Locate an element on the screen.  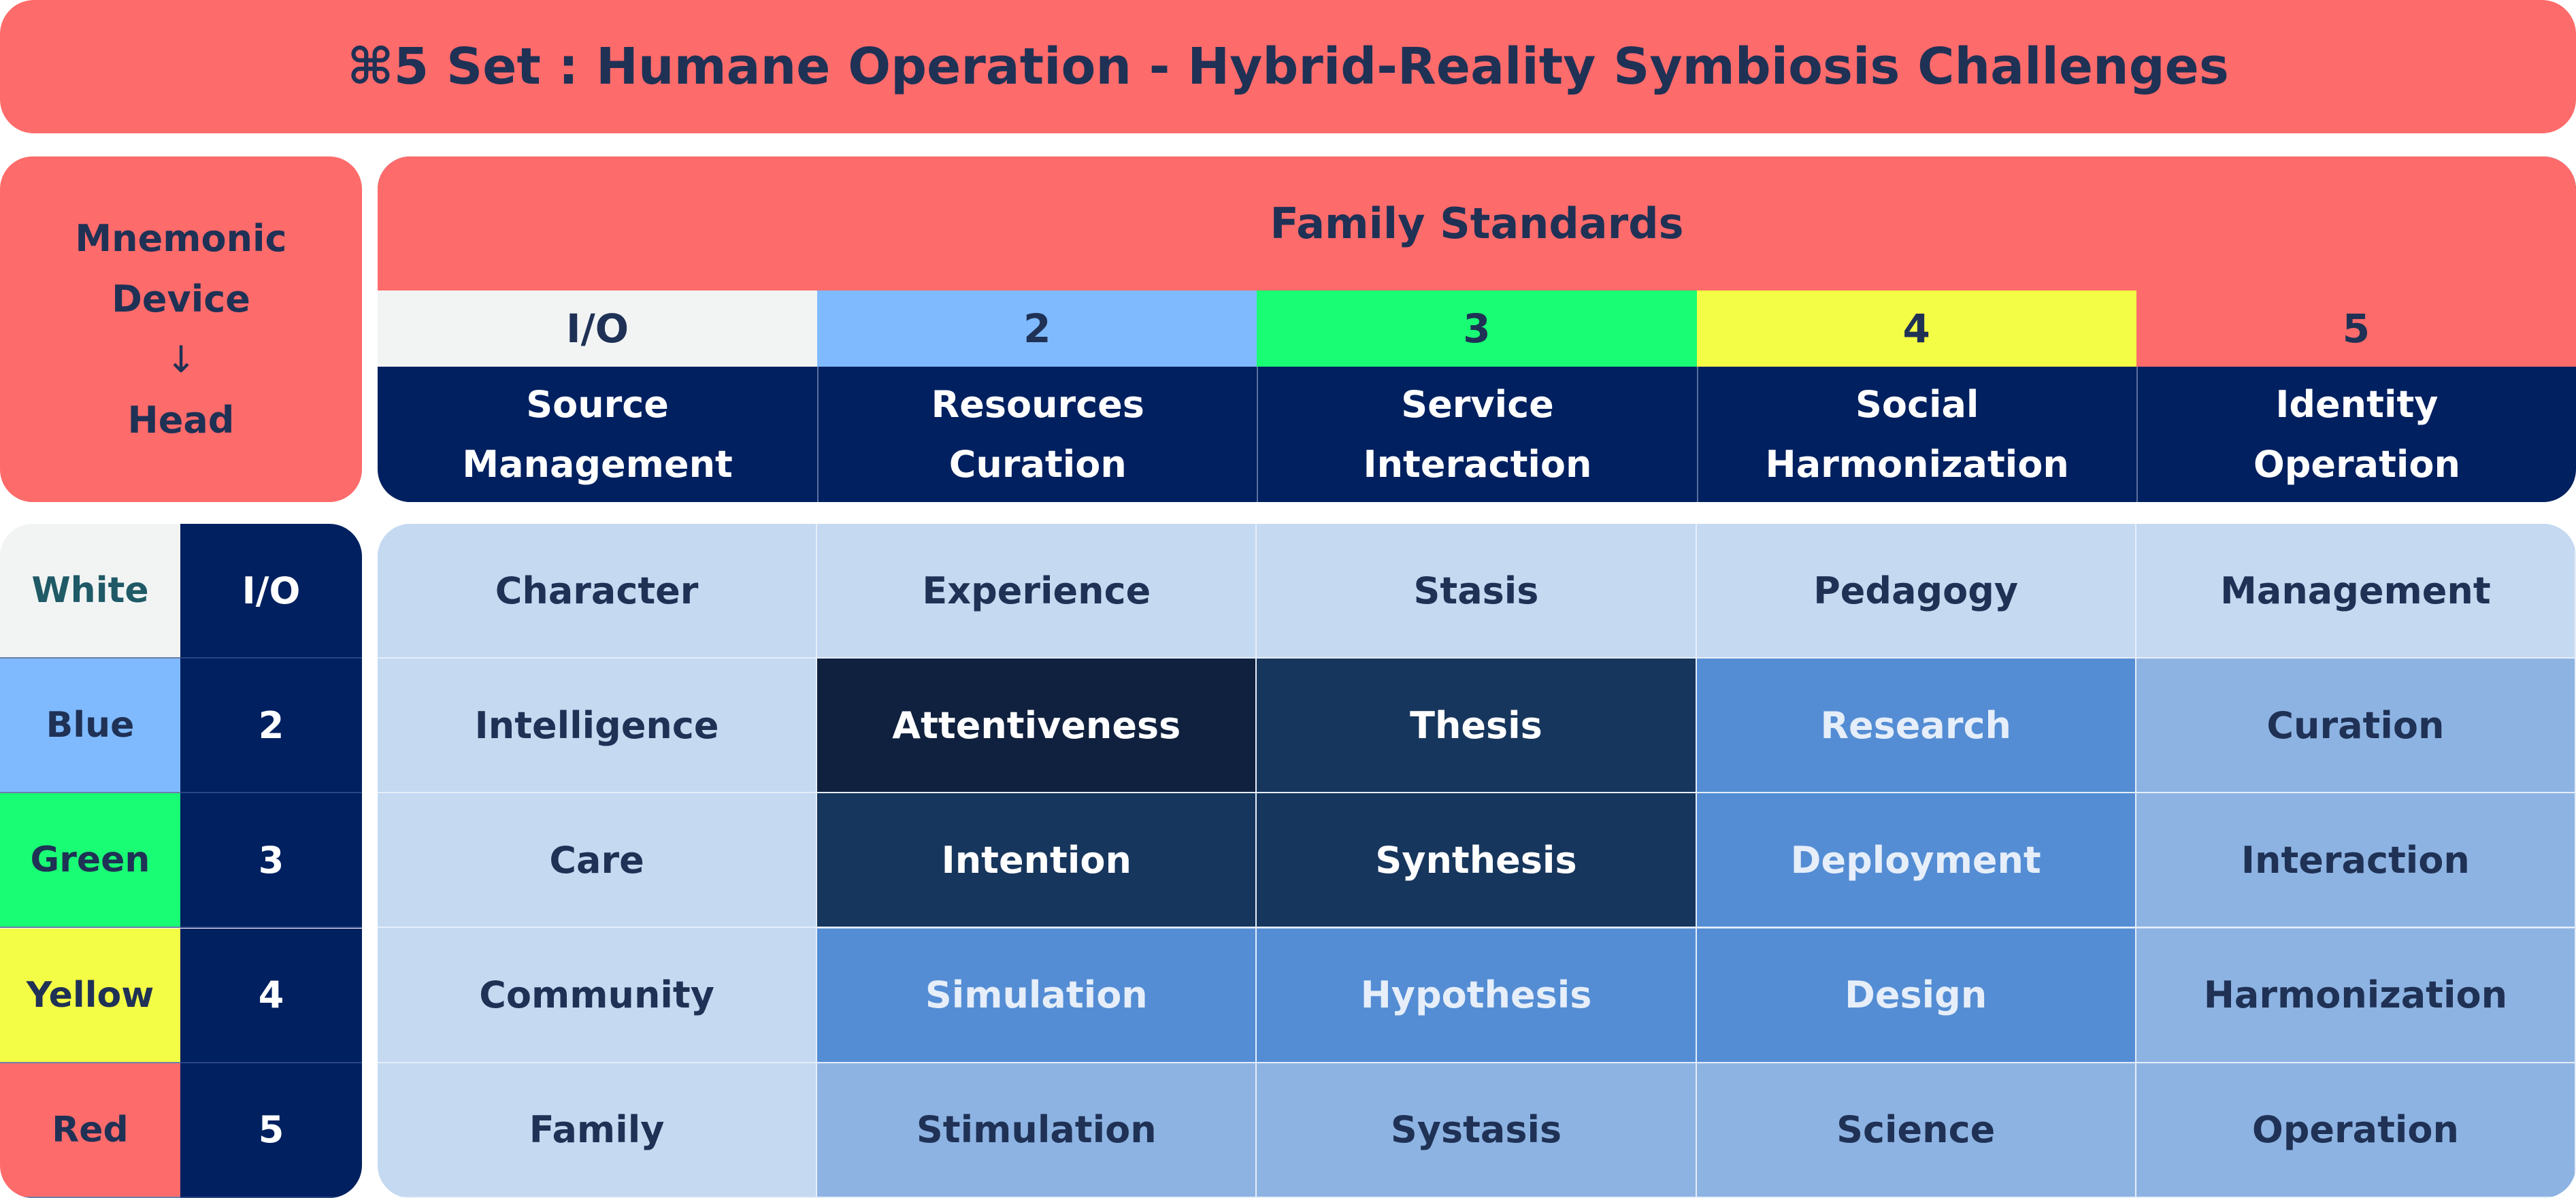
grid-cell: Research is located at coordinates (1916, 726).